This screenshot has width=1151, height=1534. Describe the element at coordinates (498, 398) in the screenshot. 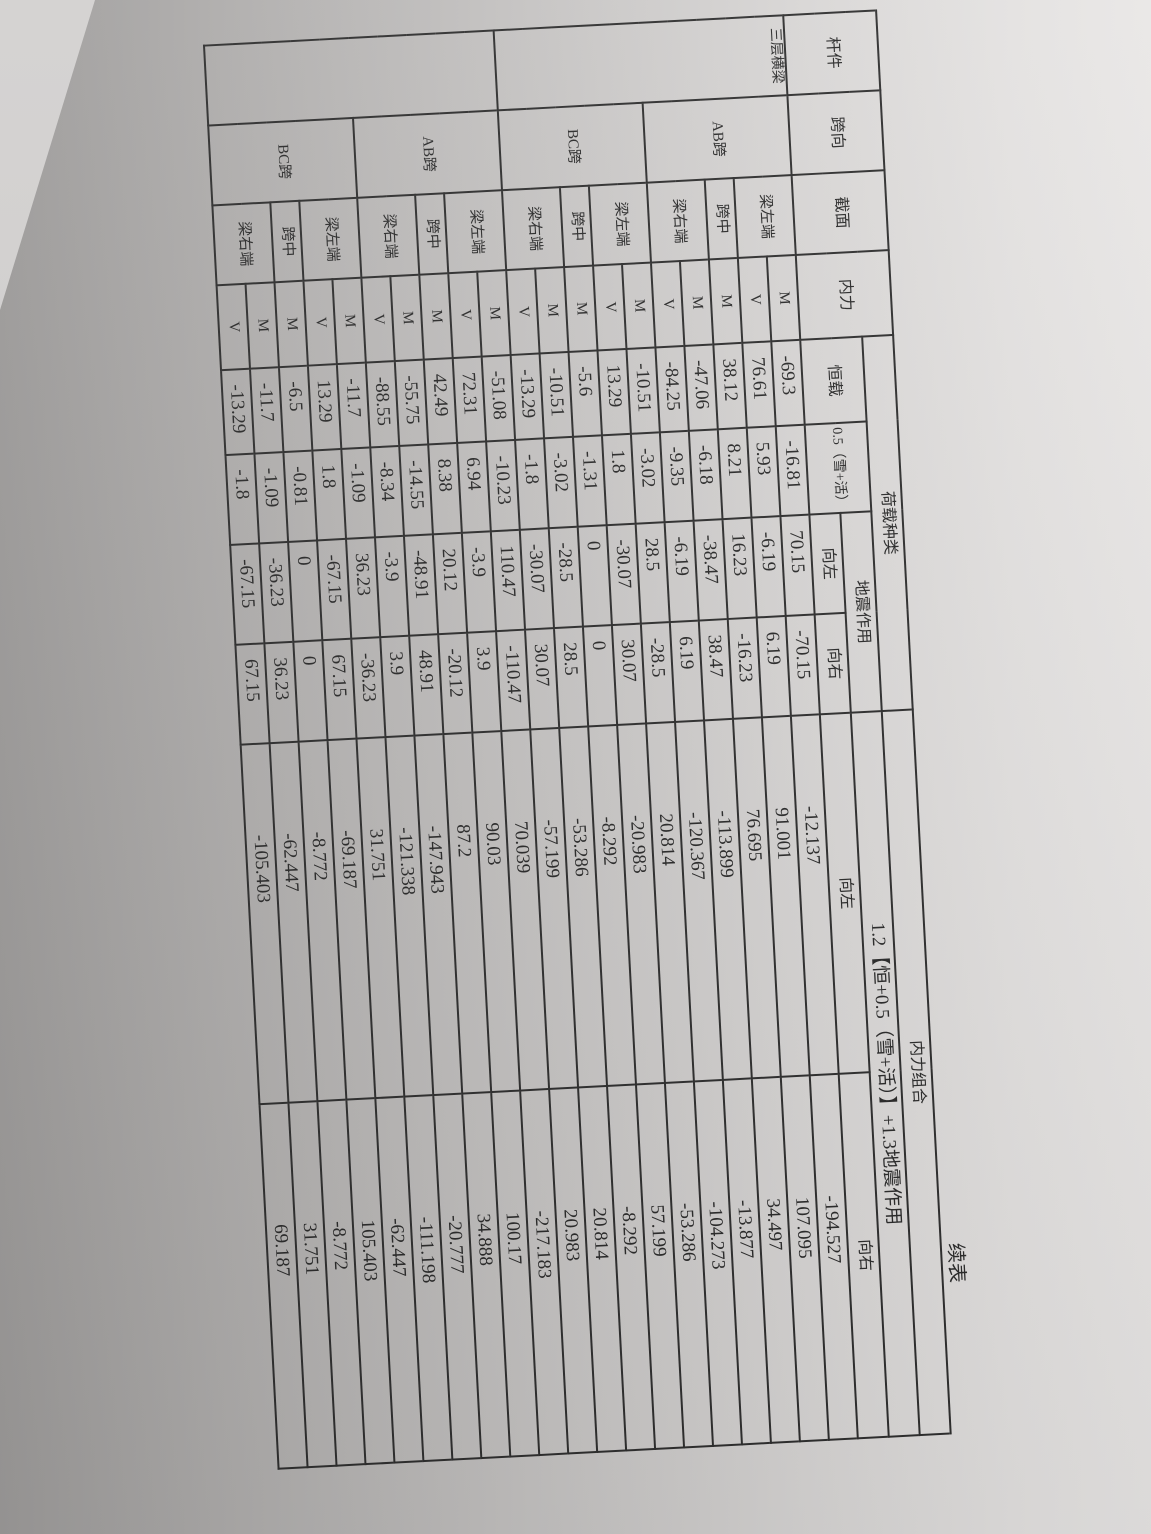

I see `dead-load-cell: -51.08` at that location.